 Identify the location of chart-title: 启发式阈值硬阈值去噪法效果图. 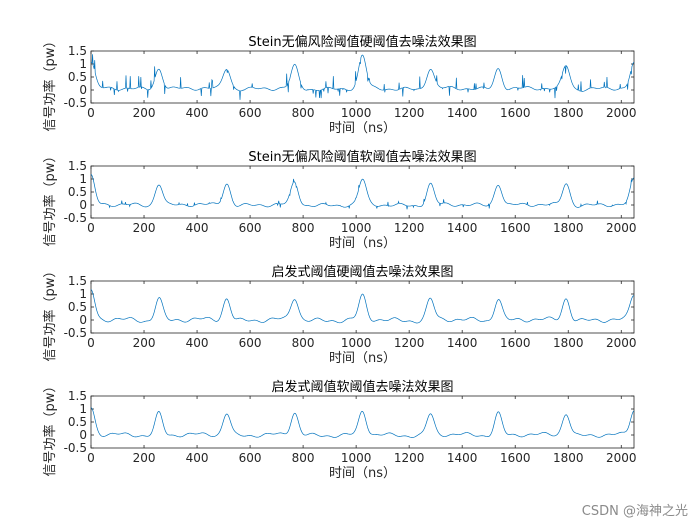
(362, 272).